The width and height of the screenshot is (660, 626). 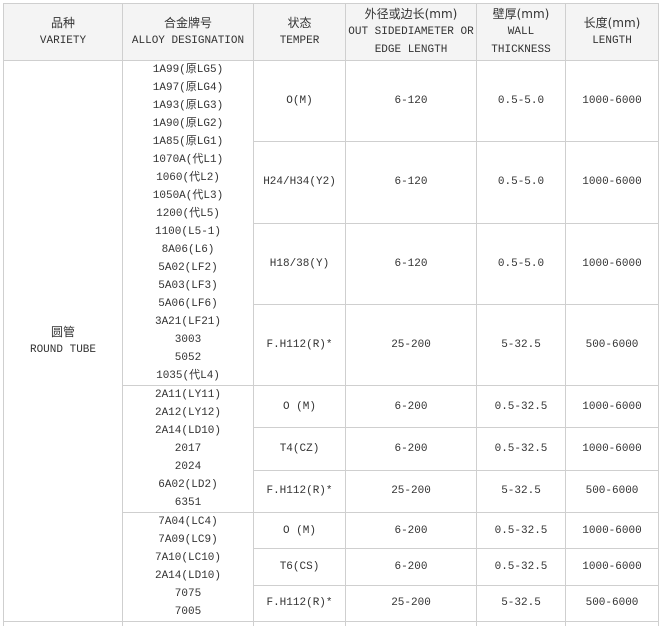 What do you see at coordinates (188, 395) in the screenshot?
I see `alloy-item: 2A11(LY11)` at bounding box center [188, 395].